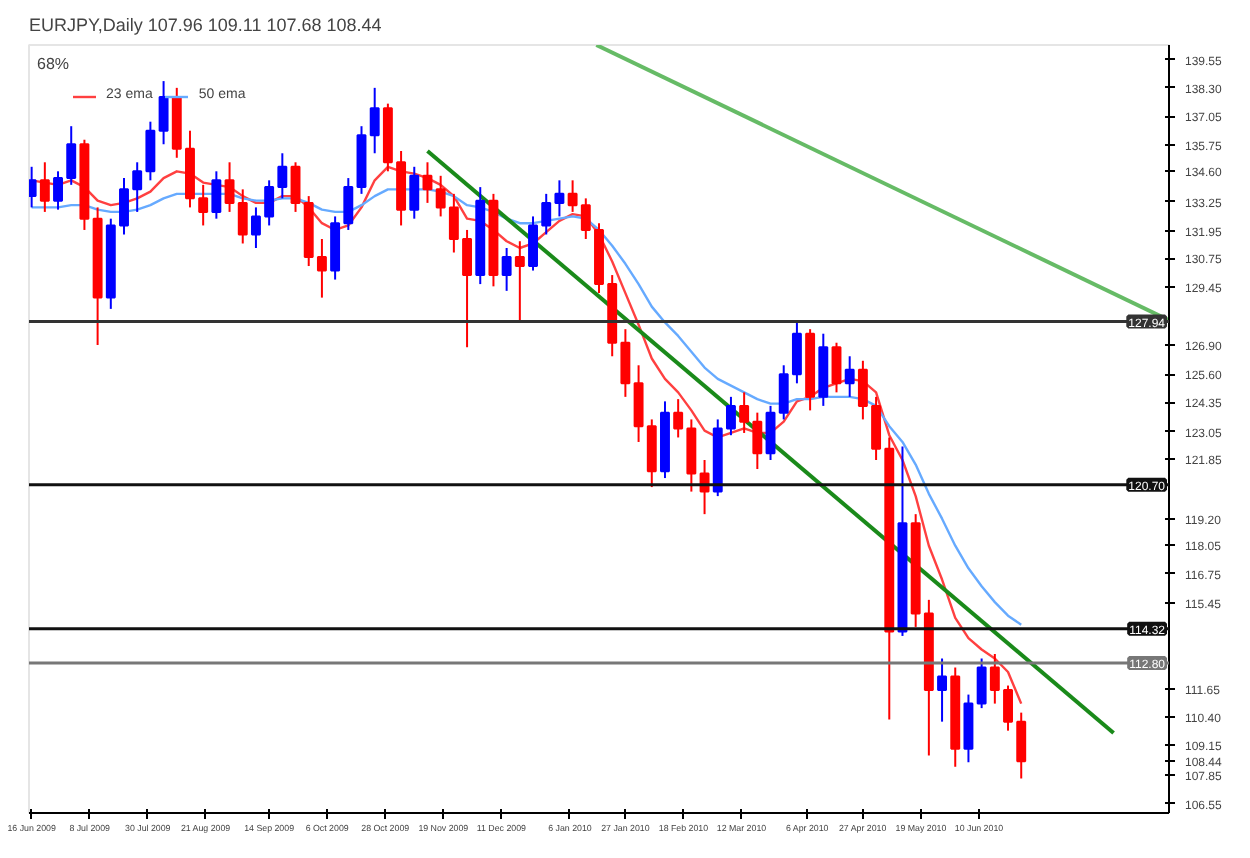 This screenshot has width=1250, height=858. I want to click on annotation: 68%, so click(53, 64).